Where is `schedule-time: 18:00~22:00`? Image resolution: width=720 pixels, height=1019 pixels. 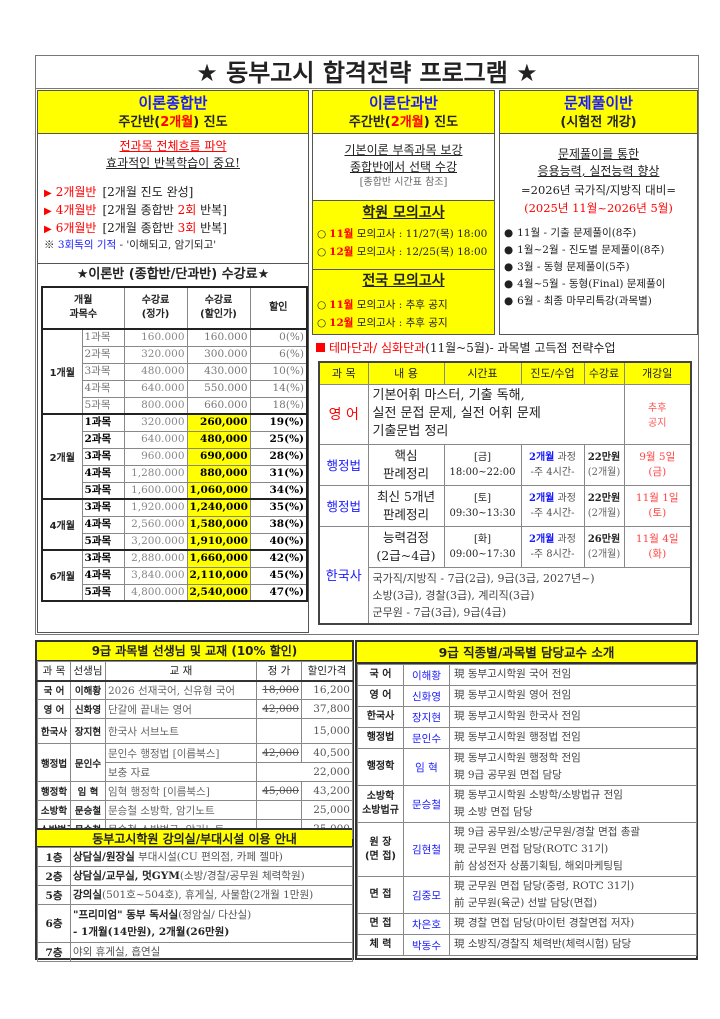
schedule-time: 18:00~22:00 is located at coordinates (482, 472).